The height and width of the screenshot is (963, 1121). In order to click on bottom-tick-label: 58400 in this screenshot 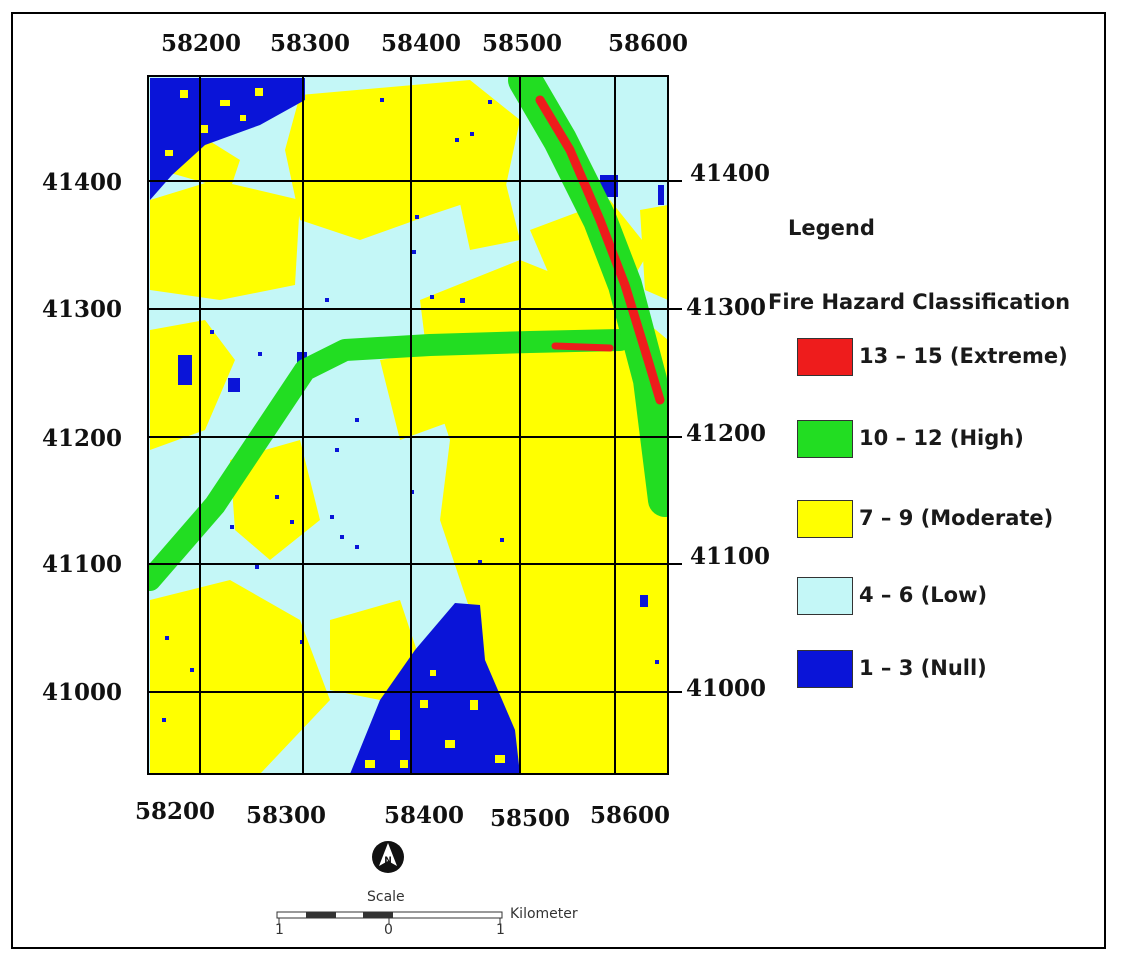, I will do `click(424, 815)`.